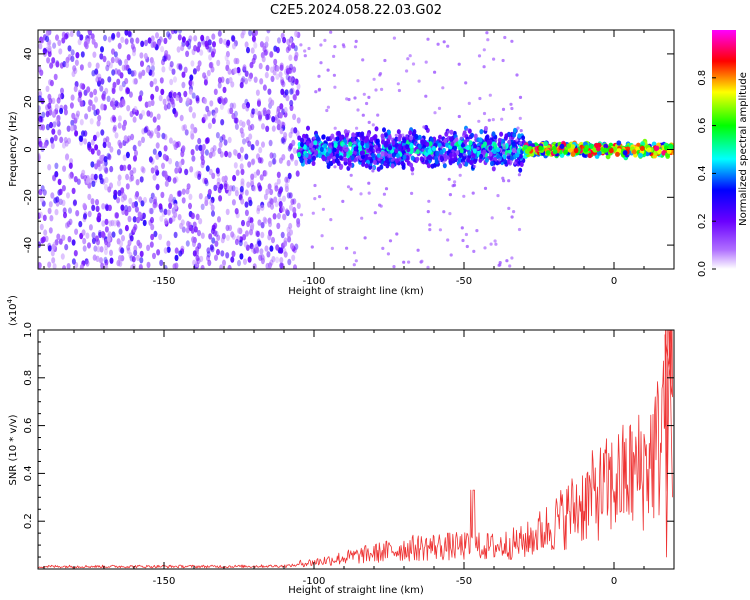 Image resolution: width=750 pixels, height=600 pixels. What do you see at coordinates (28, 149) in the screenshot?
I see `y-tick-label: 0` at bounding box center [28, 149].